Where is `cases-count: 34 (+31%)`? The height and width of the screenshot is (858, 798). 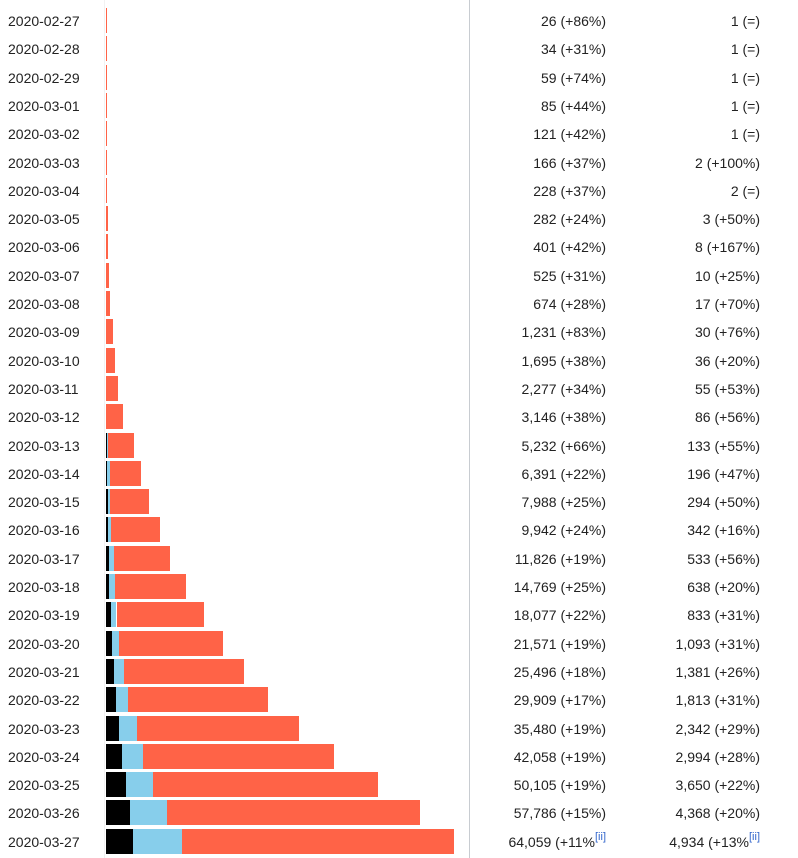 cases-count: 34 (+31%) is located at coordinates (573, 49).